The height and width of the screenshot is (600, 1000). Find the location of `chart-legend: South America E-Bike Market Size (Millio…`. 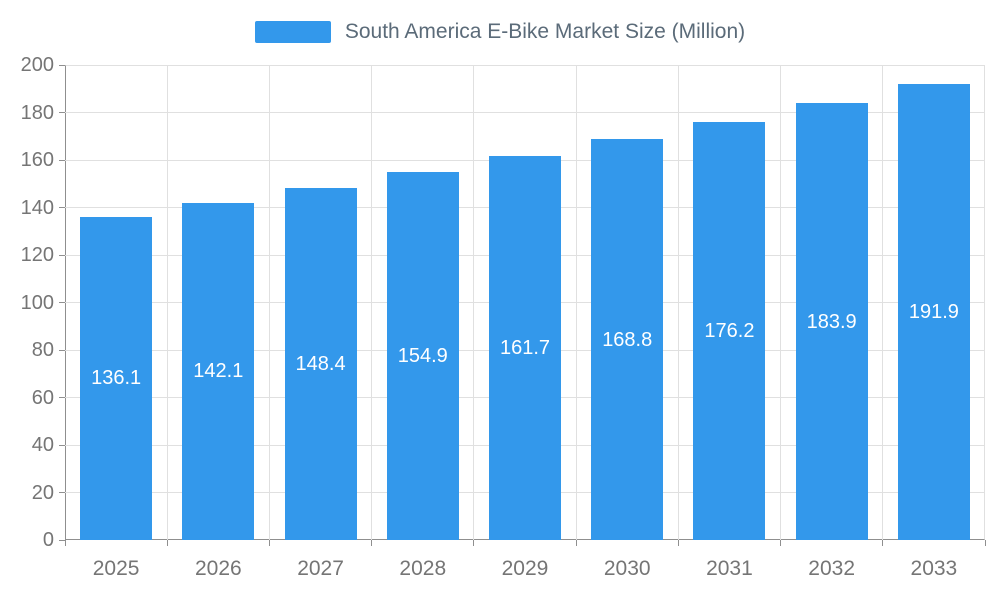

chart-legend: South America E-Bike Market Size (Millio… is located at coordinates (500, 32).